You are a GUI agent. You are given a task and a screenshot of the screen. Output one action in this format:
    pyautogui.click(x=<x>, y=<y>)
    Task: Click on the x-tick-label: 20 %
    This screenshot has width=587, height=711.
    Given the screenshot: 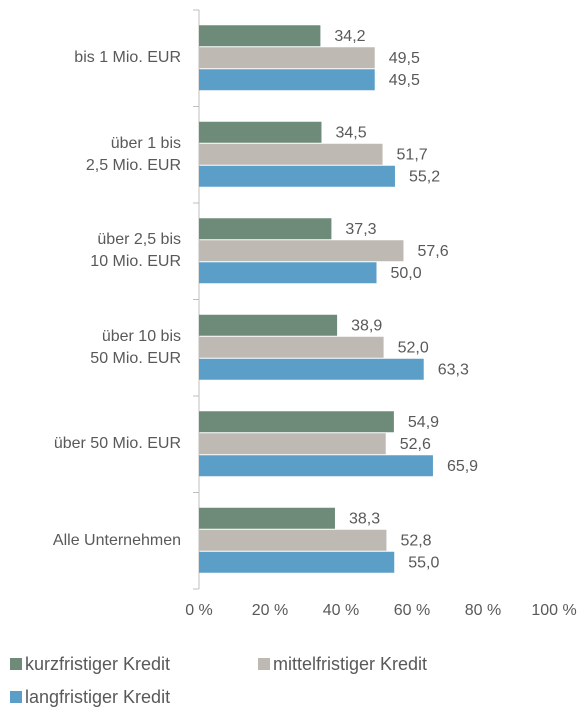 What is the action you would take?
    pyautogui.click(x=270, y=610)
    